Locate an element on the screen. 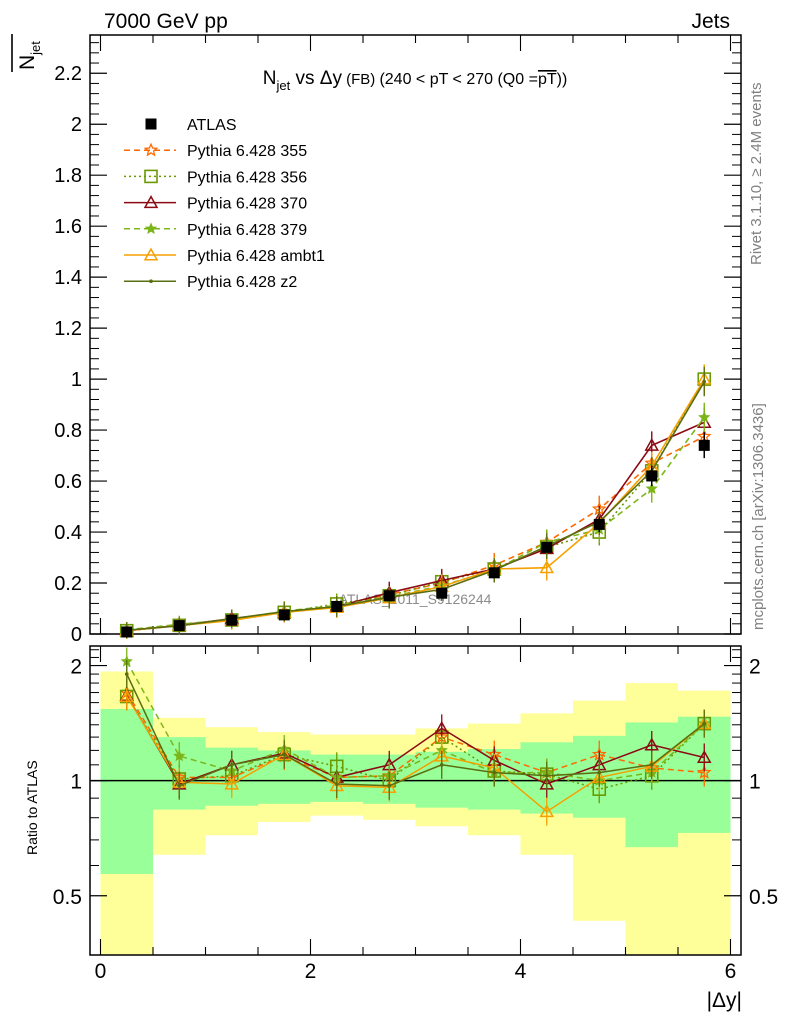 Image resolution: width=786 pixels, height=1024 pixels. title-end: )) is located at coordinates (562, 79).